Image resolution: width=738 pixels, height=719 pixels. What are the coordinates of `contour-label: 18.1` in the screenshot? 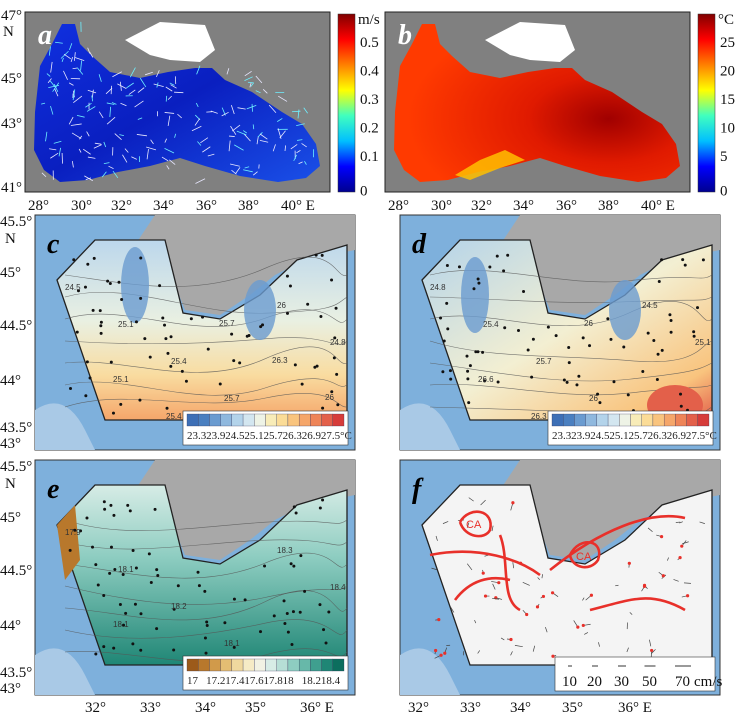 It's located at (232, 643).